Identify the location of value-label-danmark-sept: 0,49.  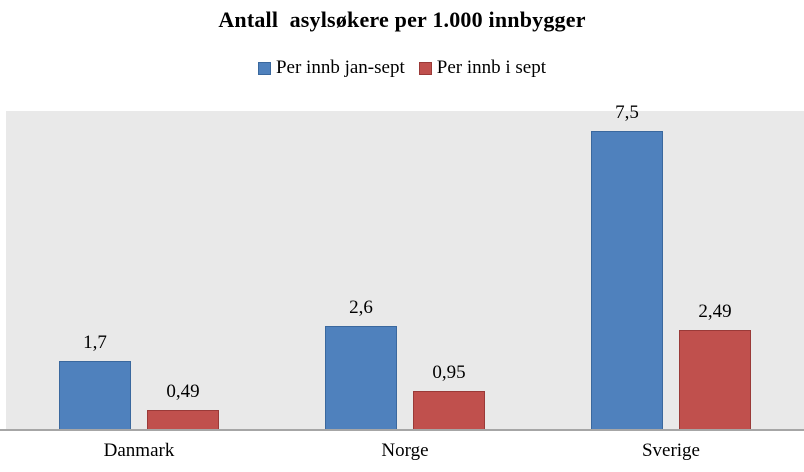
(183, 391).